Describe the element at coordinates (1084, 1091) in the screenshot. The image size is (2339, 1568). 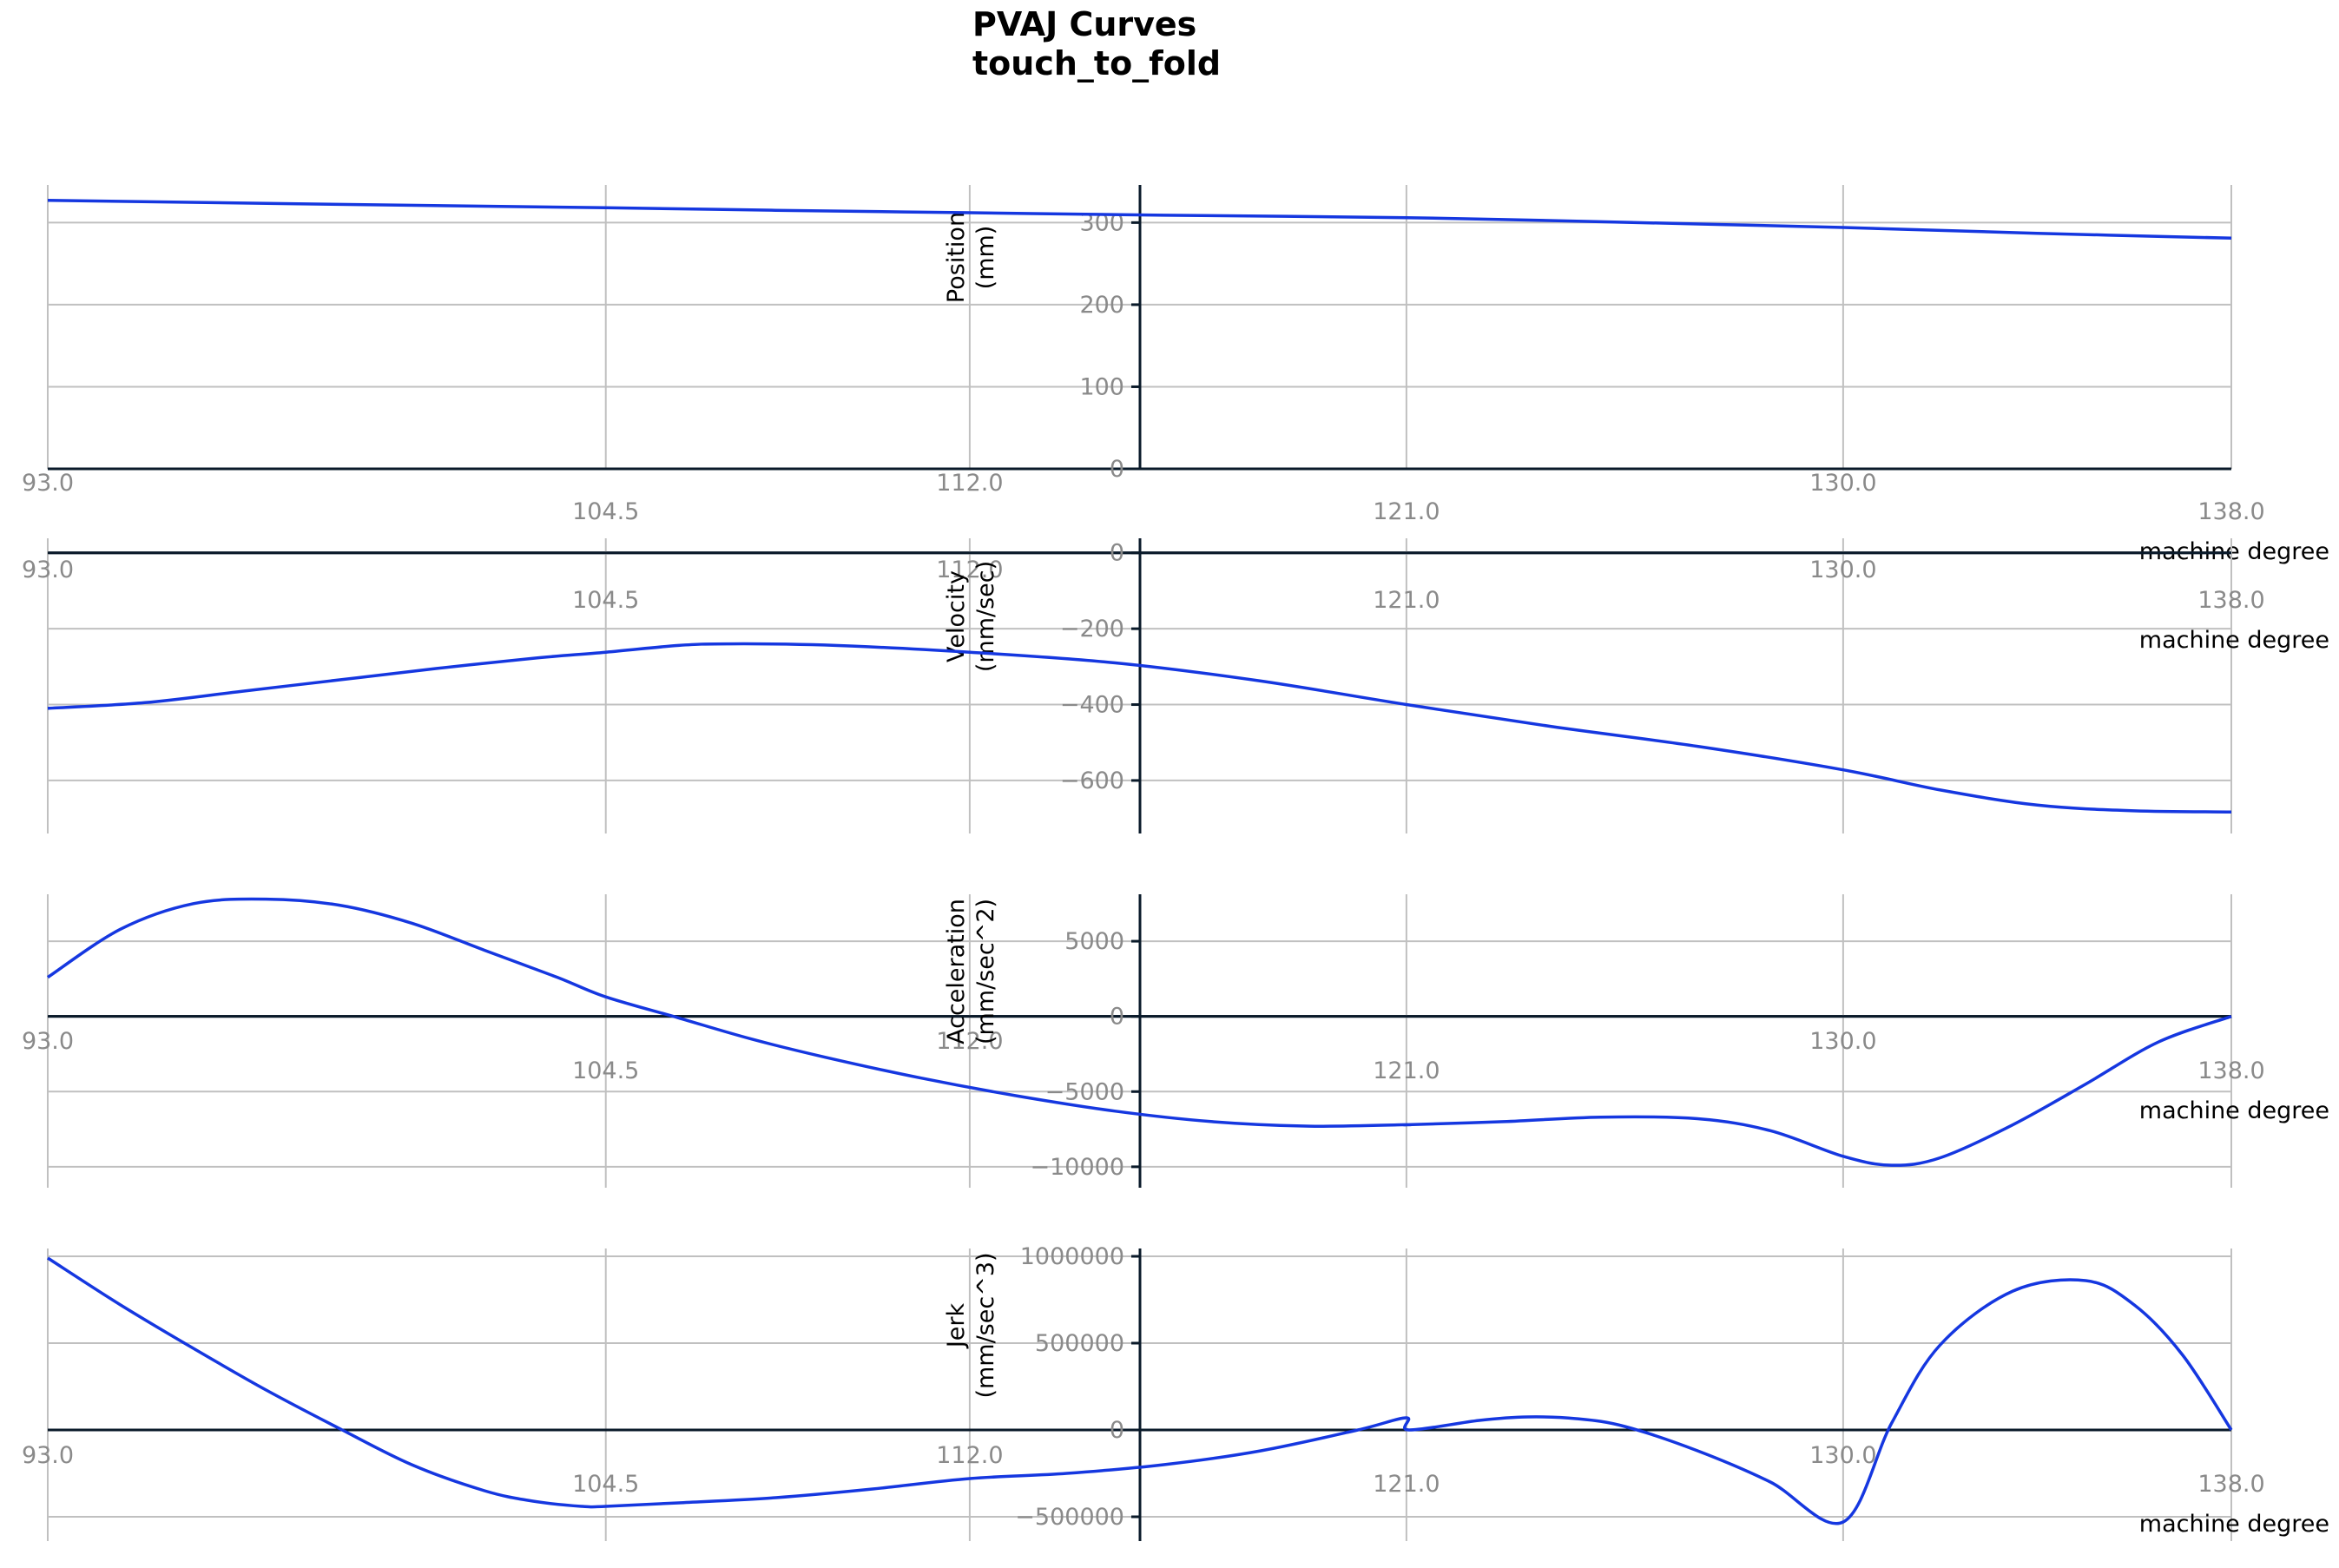
I see `panel3-ytick-label-2: −5000` at that location.